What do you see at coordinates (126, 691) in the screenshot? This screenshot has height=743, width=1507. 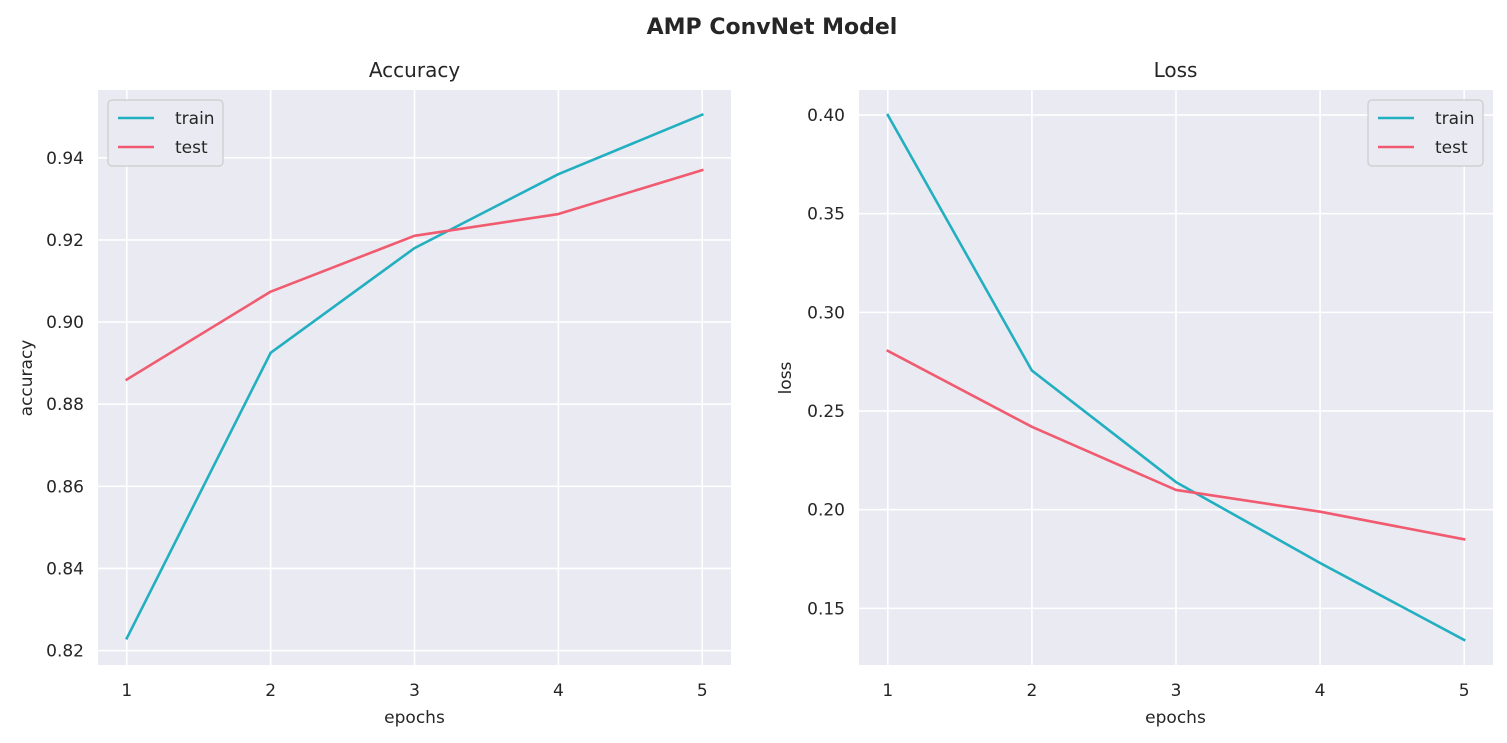 I see `accuracy-x-tick-label: 1` at bounding box center [126, 691].